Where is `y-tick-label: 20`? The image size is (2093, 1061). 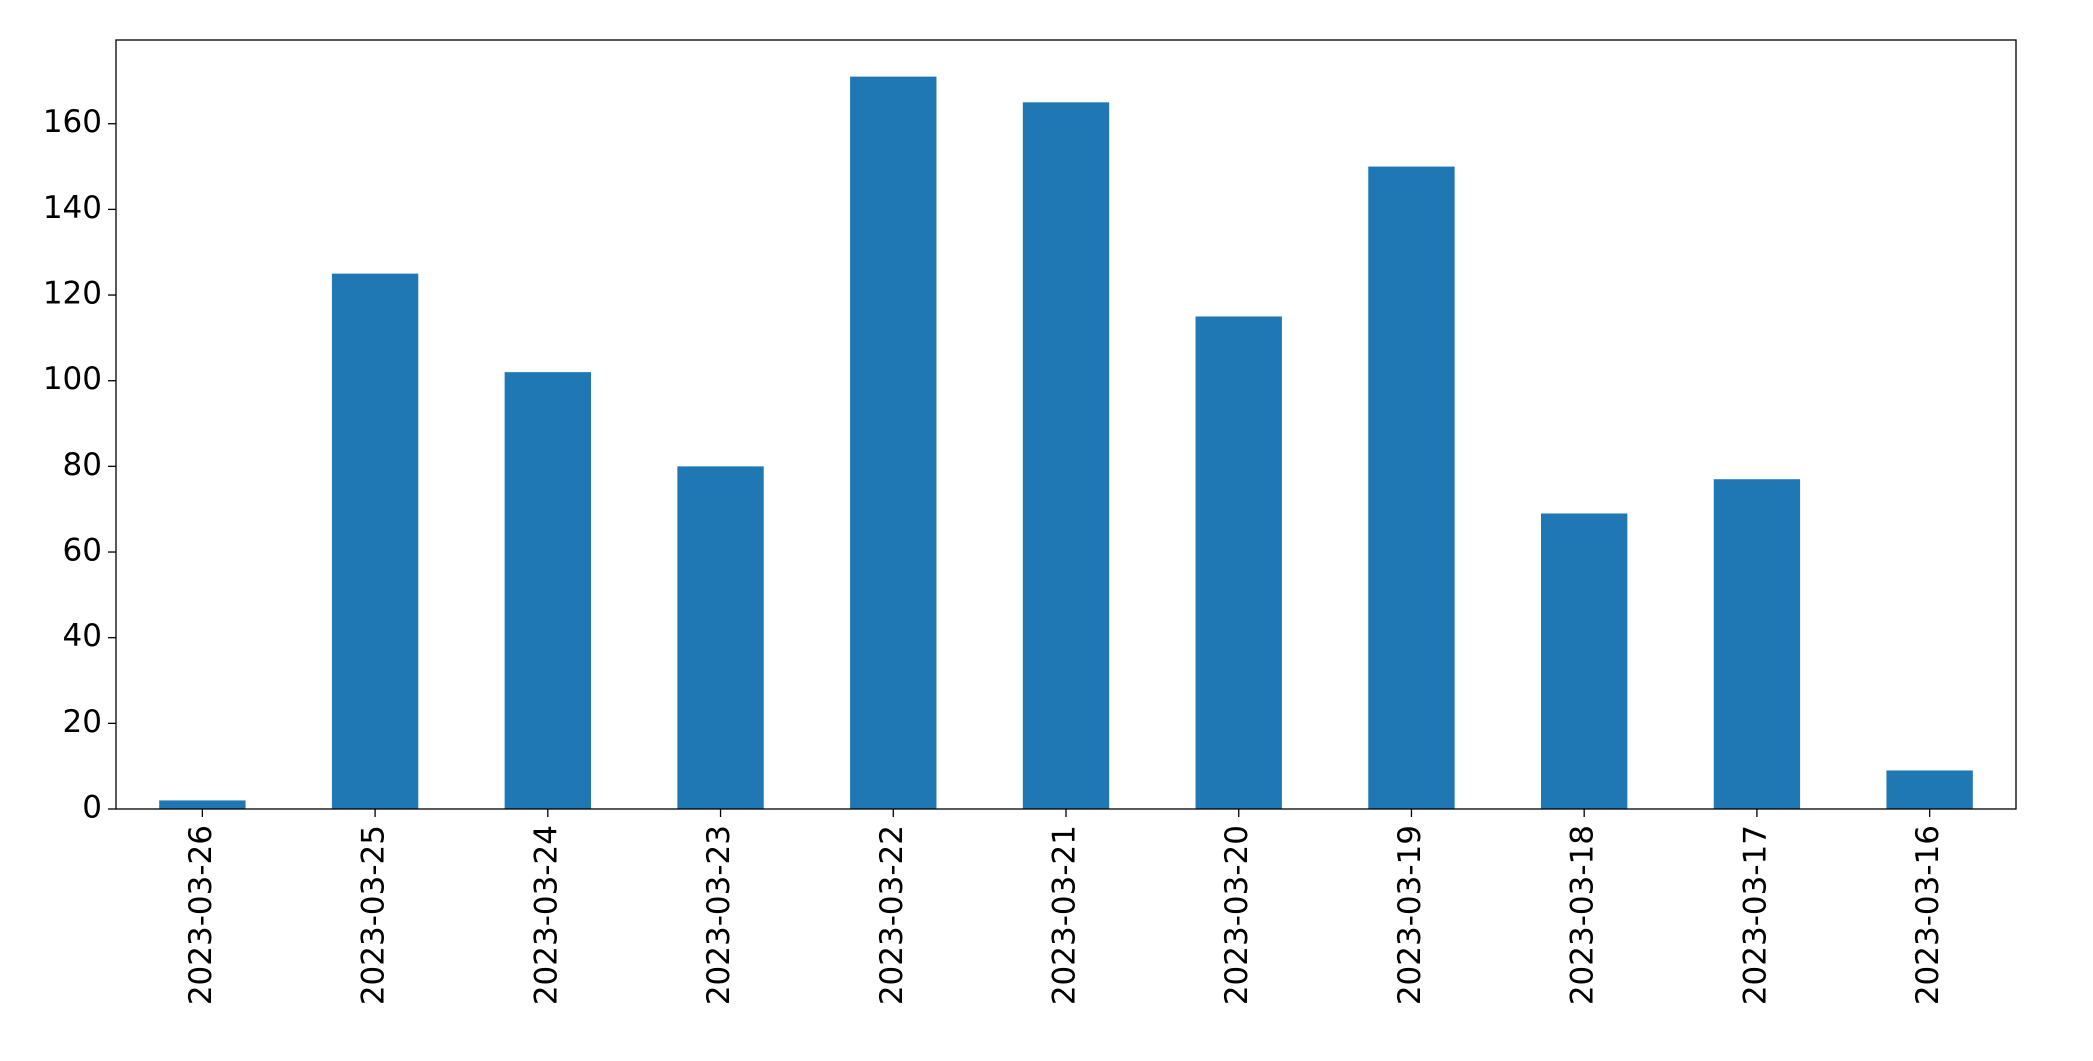
y-tick-label: 20 is located at coordinates (82, 722).